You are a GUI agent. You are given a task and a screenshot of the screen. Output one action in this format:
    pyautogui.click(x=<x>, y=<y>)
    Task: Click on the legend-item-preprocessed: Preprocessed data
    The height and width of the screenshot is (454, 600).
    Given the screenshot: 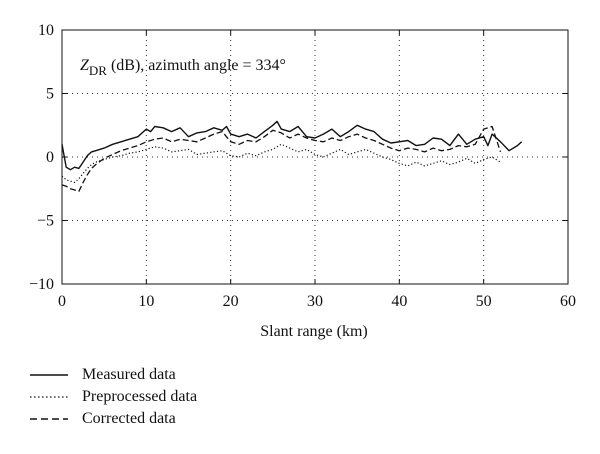 What is the action you would take?
    pyautogui.click(x=113, y=397)
    